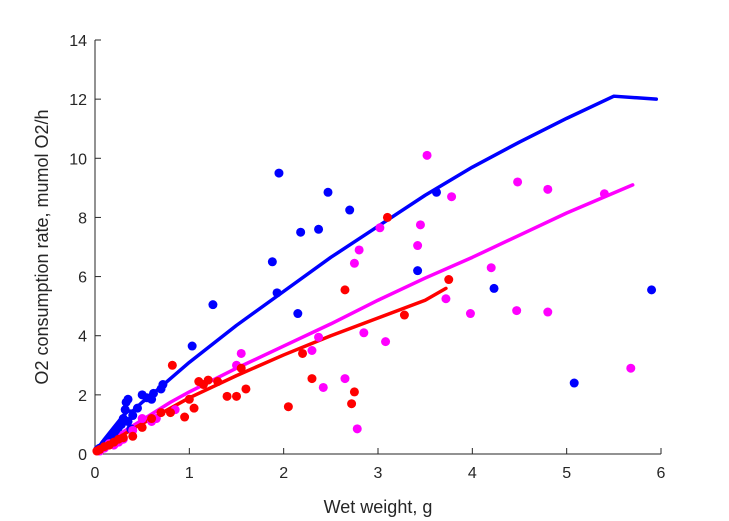  What do you see at coordinates (95, 473) in the screenshot?
I see `x-tick-label: 0` at bounding box center [95, 473].